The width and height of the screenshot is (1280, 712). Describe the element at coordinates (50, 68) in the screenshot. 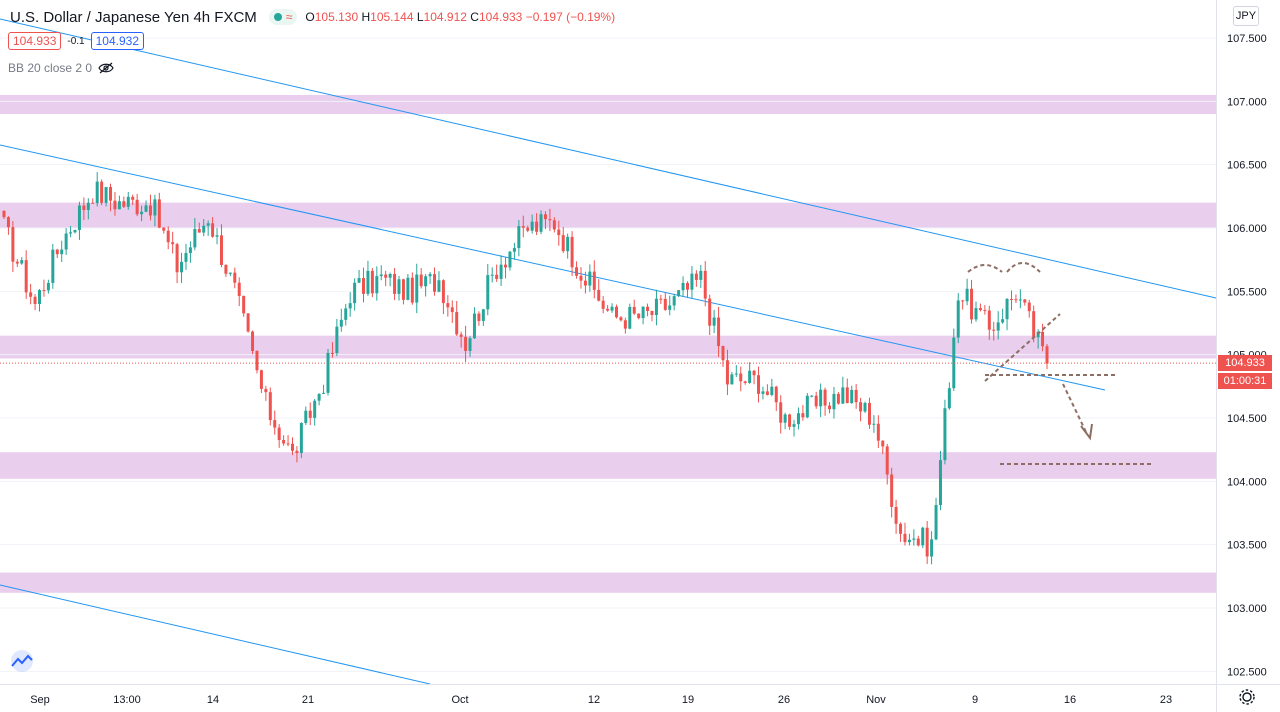

I see `indicator-label: BB 20 close 2 0` at that location.